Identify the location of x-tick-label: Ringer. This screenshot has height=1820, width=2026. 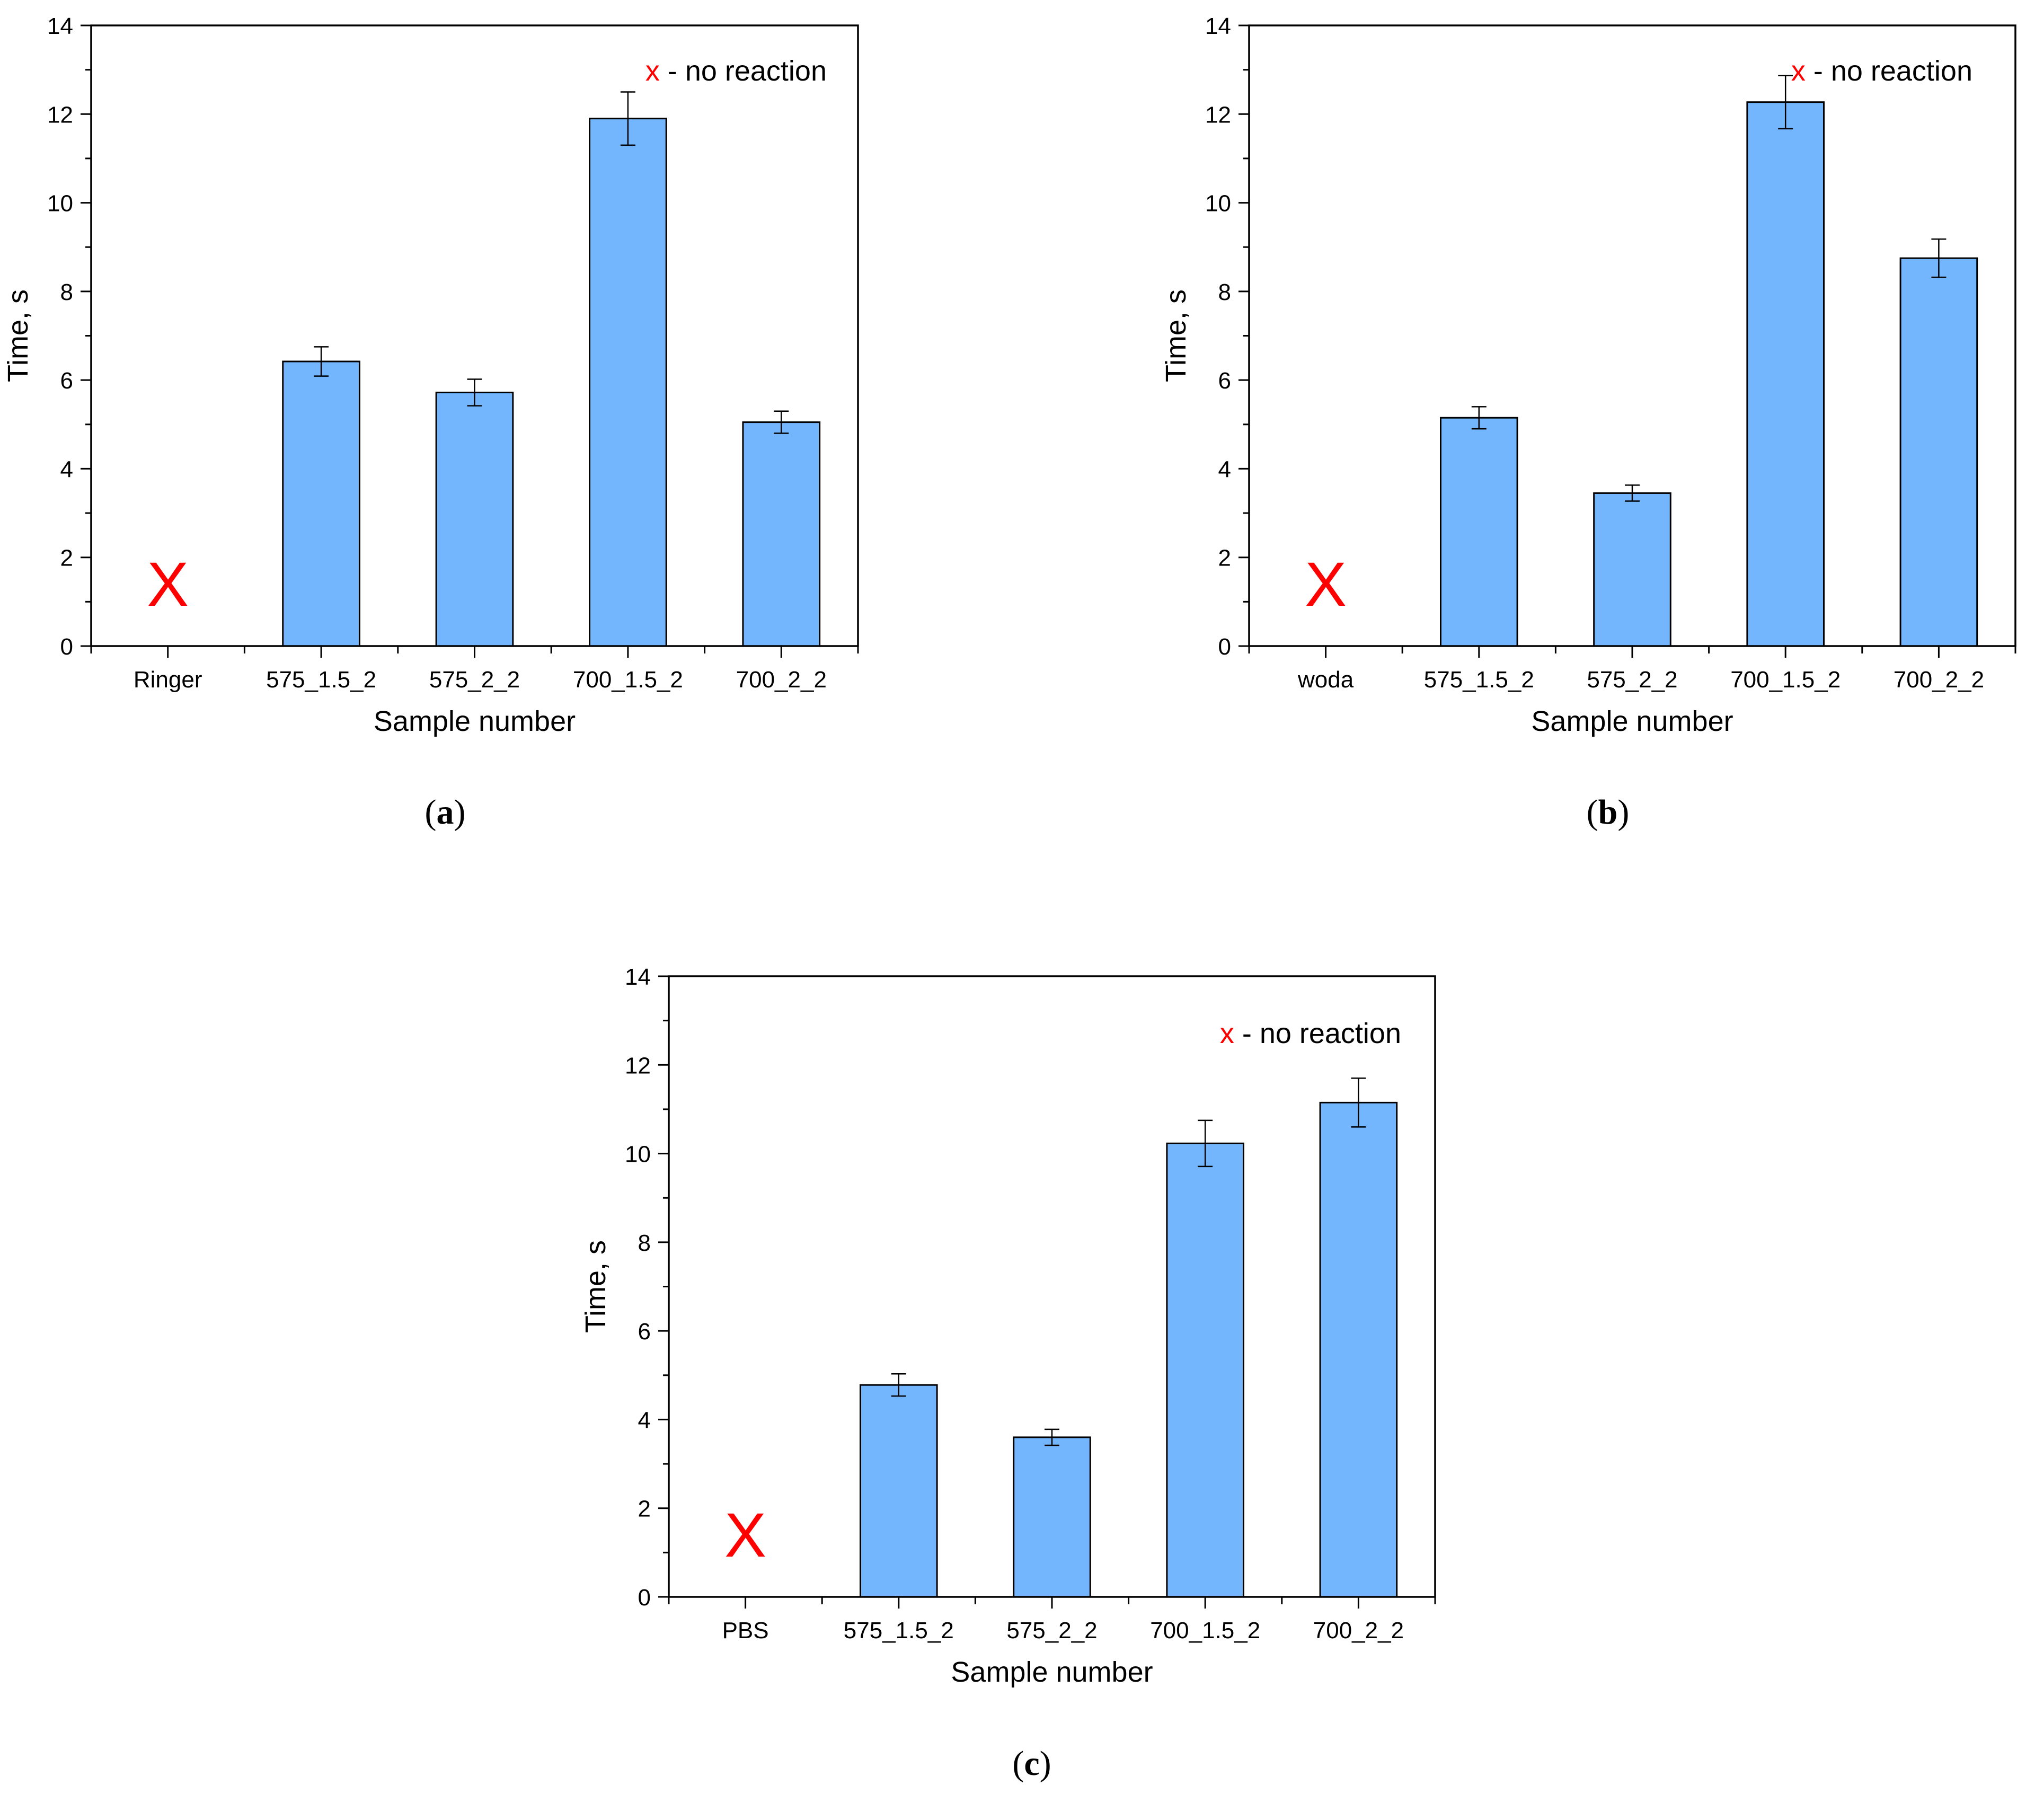
(168, 680).